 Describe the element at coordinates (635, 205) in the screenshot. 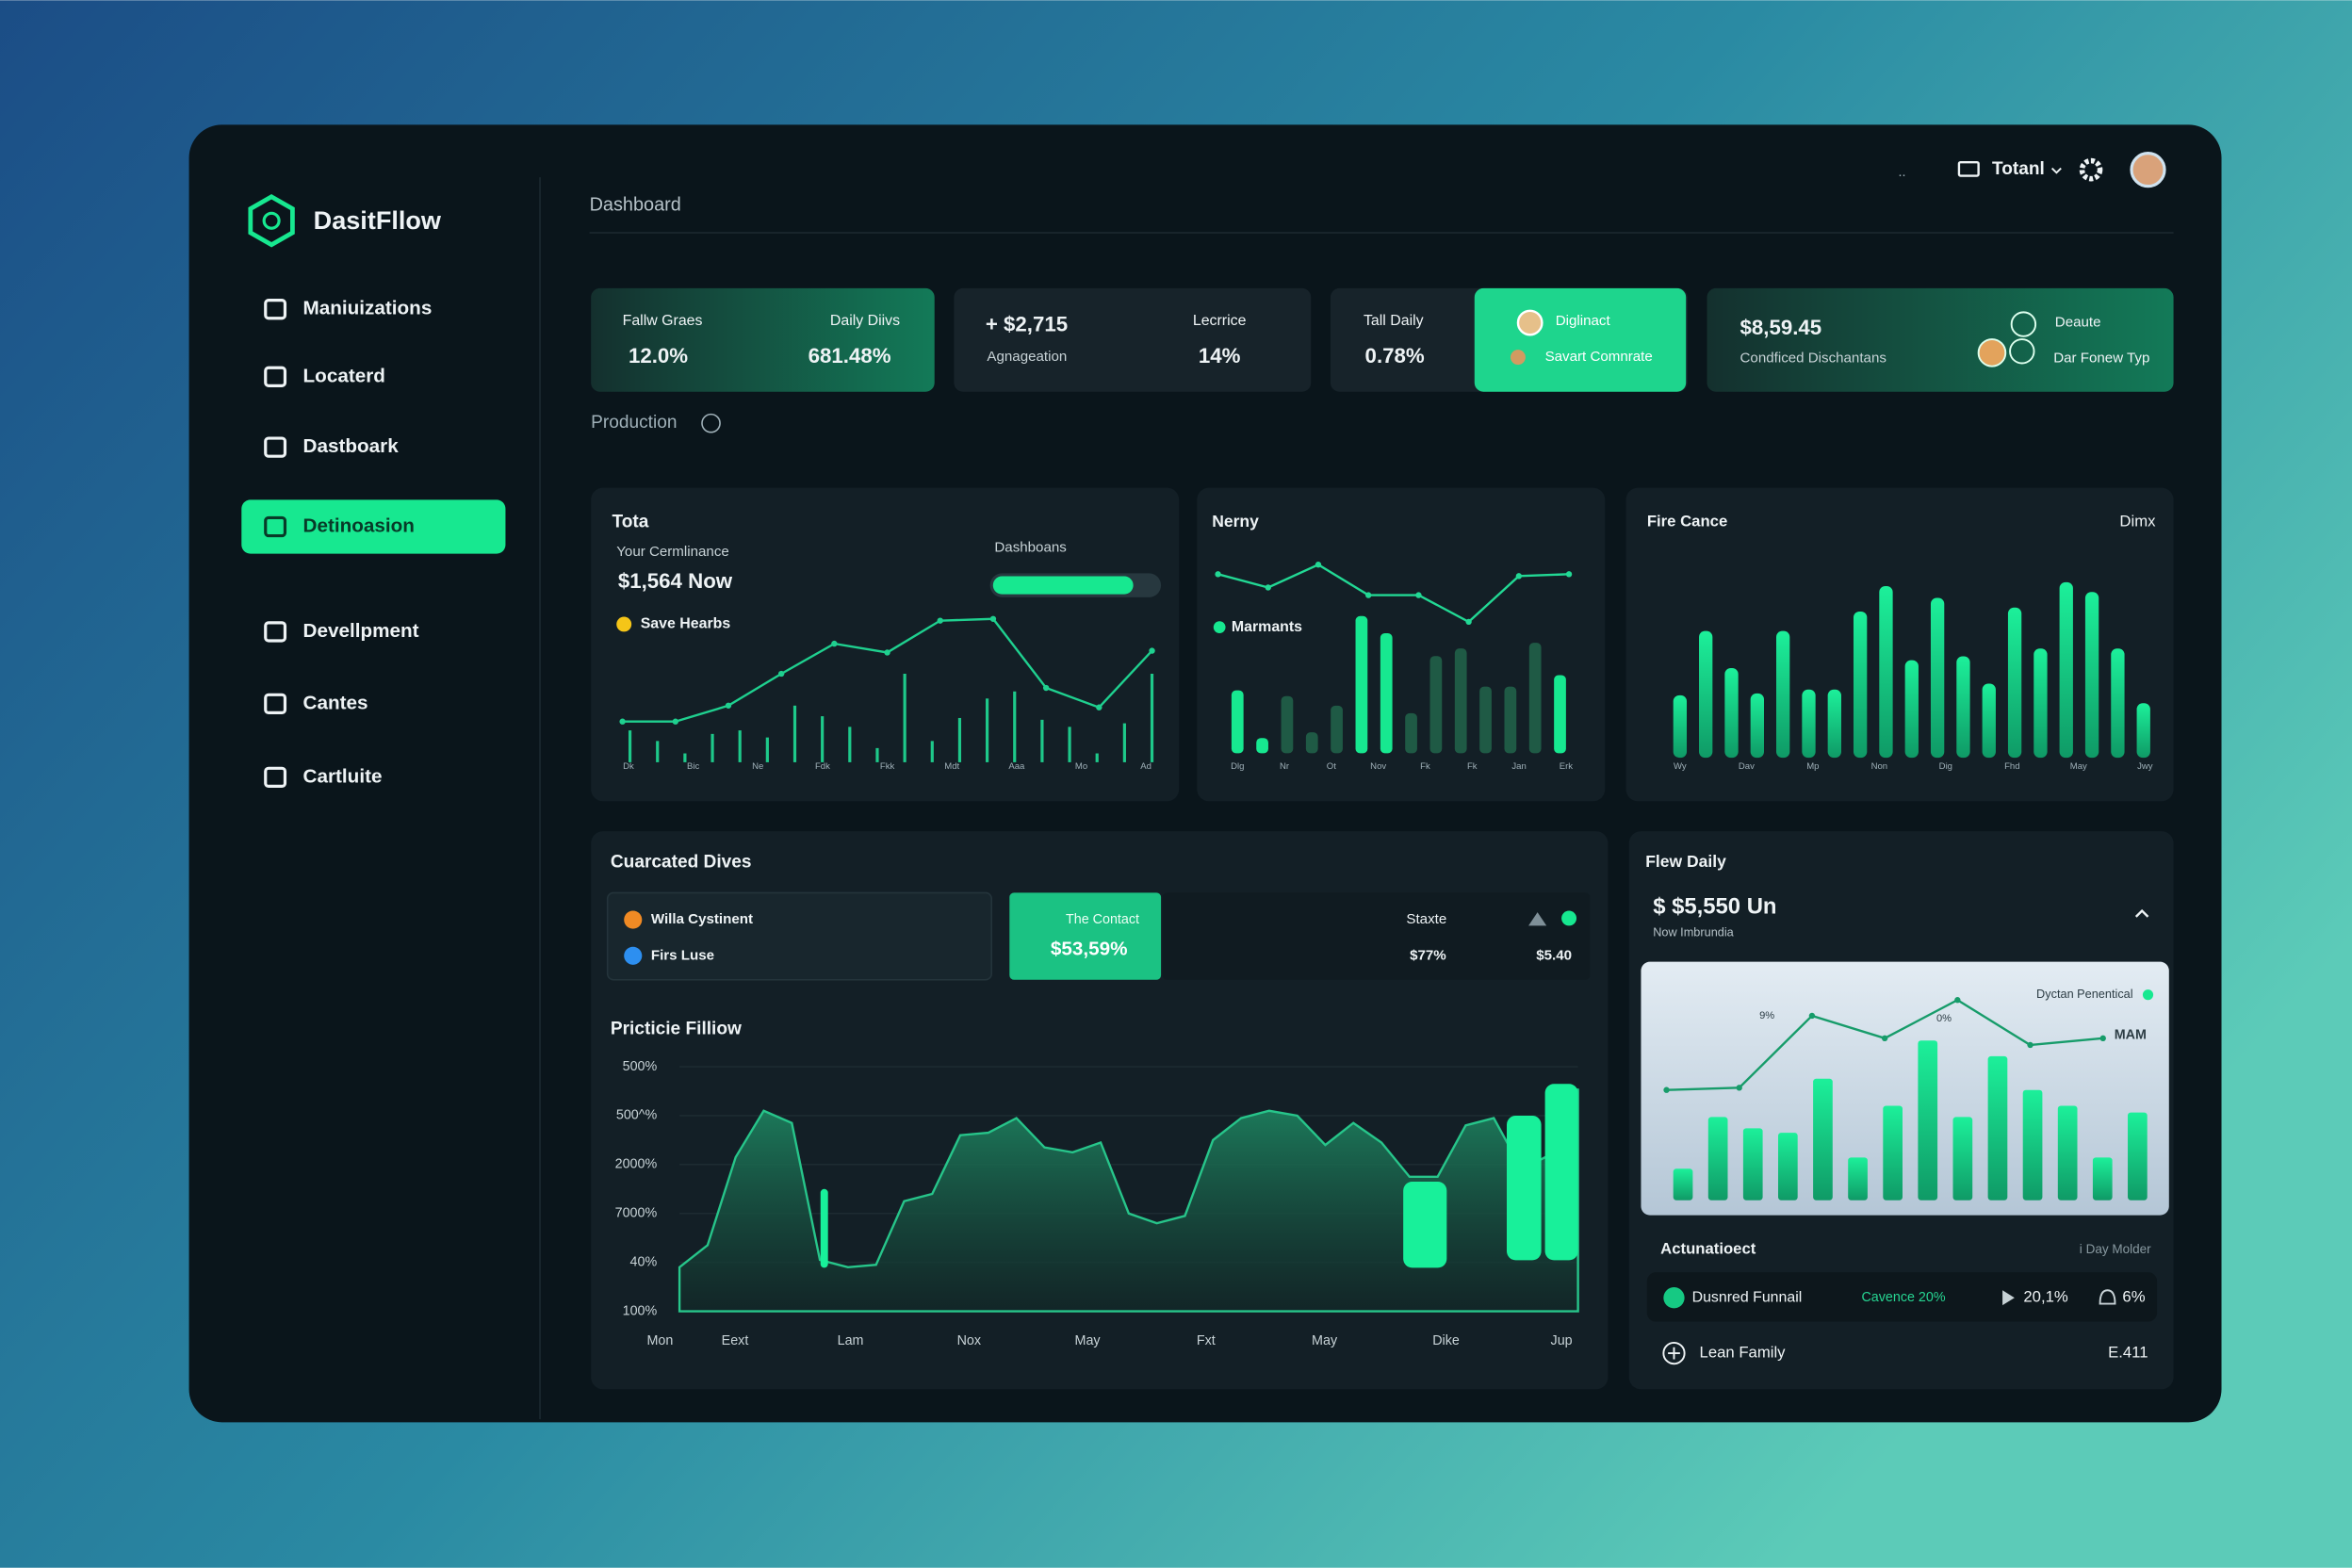

I see `page-title: Dashboard` at that location.